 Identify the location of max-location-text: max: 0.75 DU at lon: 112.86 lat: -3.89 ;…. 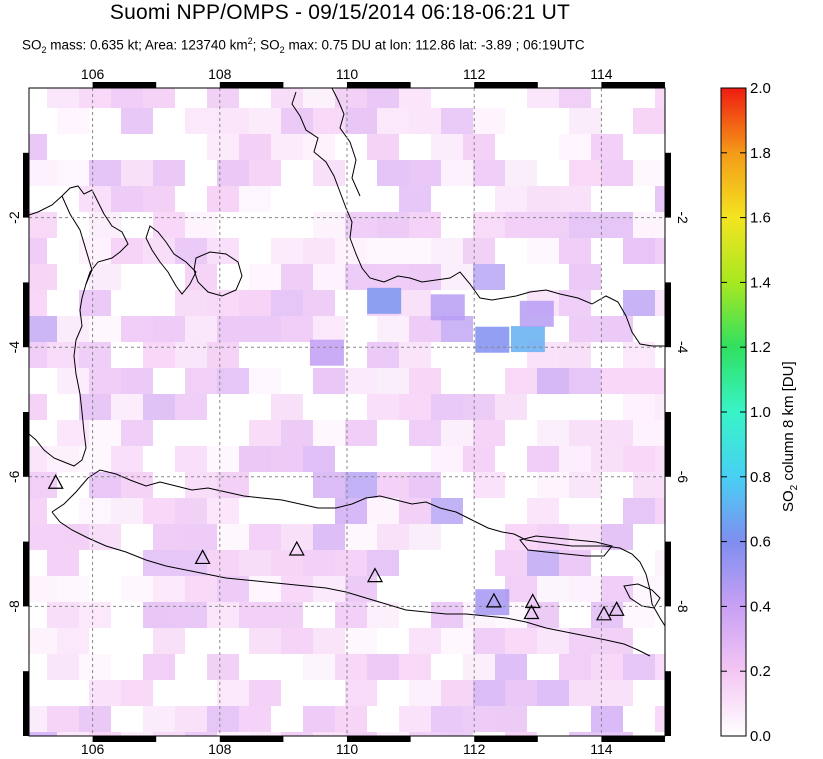
(434, 45).